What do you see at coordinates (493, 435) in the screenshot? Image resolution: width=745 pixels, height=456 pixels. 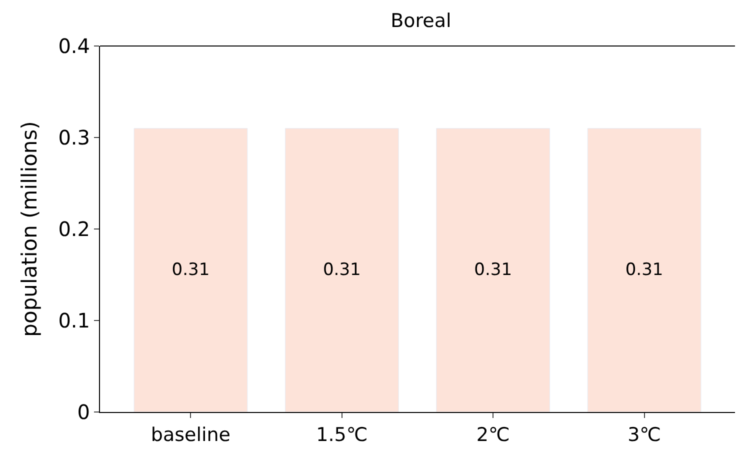 I see `x-tick-label: 2℃` at bounding box center [493, 435].